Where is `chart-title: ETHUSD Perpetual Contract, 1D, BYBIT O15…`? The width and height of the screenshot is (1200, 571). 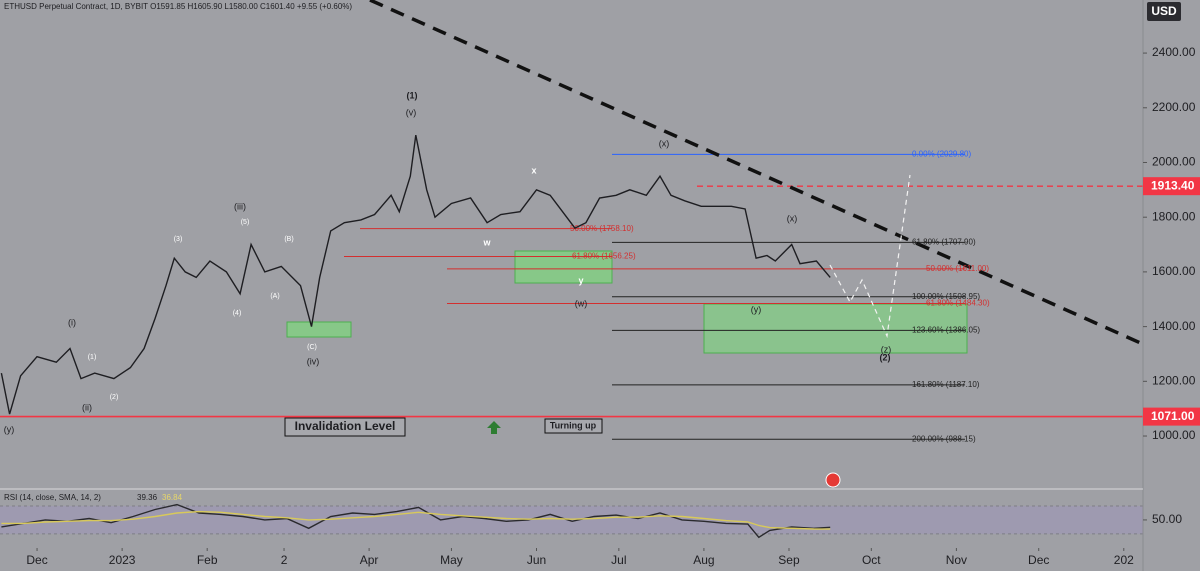
chart-title: ETHUSD Perpetual Contract, 1D, BYBIT O15… is located at coordinates (178, 6).